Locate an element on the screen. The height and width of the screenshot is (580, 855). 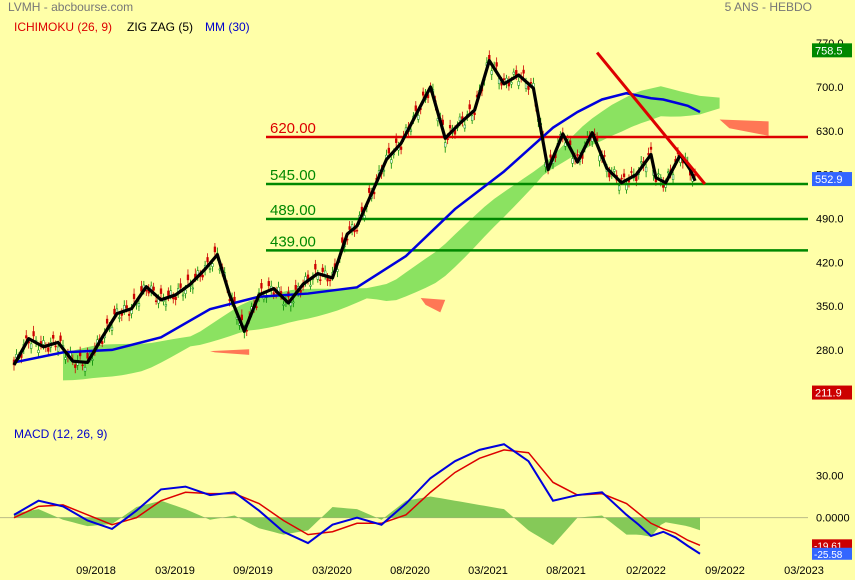
time-tick: 02/2022 is located at coordinates (646, 571).